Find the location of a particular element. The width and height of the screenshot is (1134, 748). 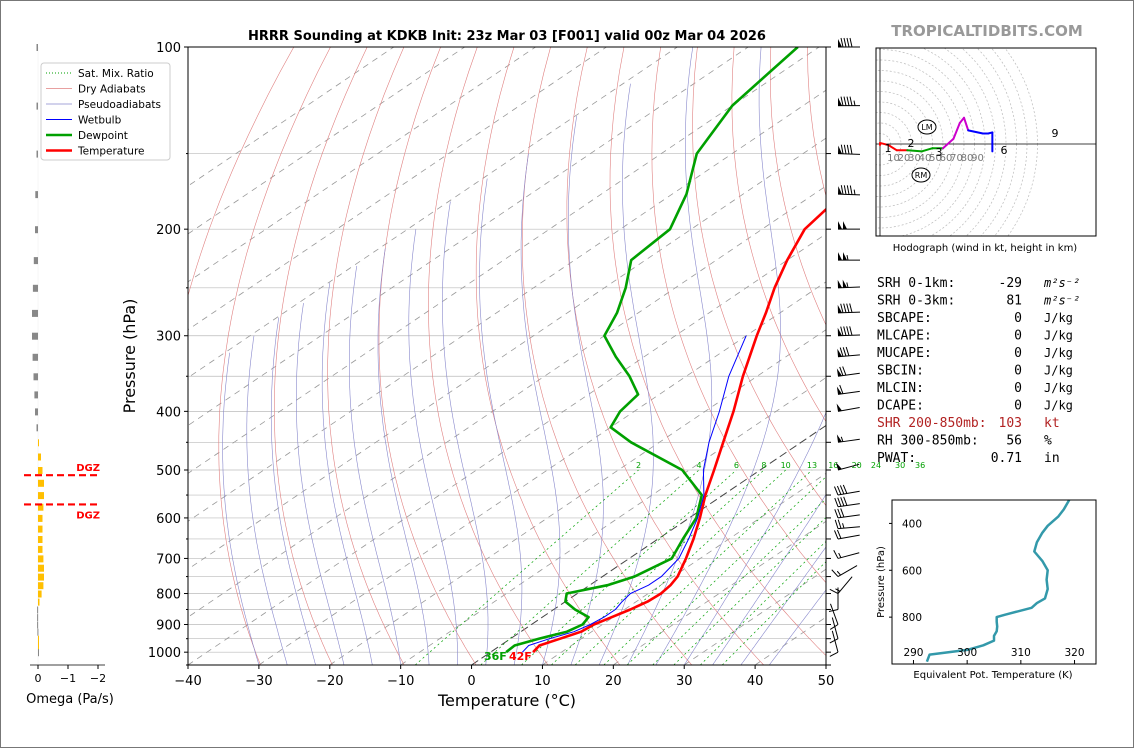

index-label: MLCAPE: is located at coordinates (904, 336).